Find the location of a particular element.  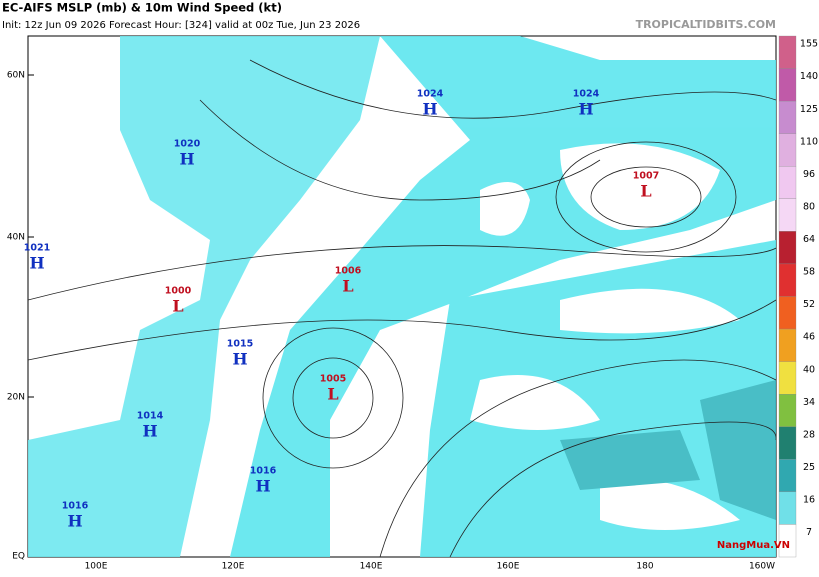

colorbar-label: 155 is located at coordinates (809, 44).